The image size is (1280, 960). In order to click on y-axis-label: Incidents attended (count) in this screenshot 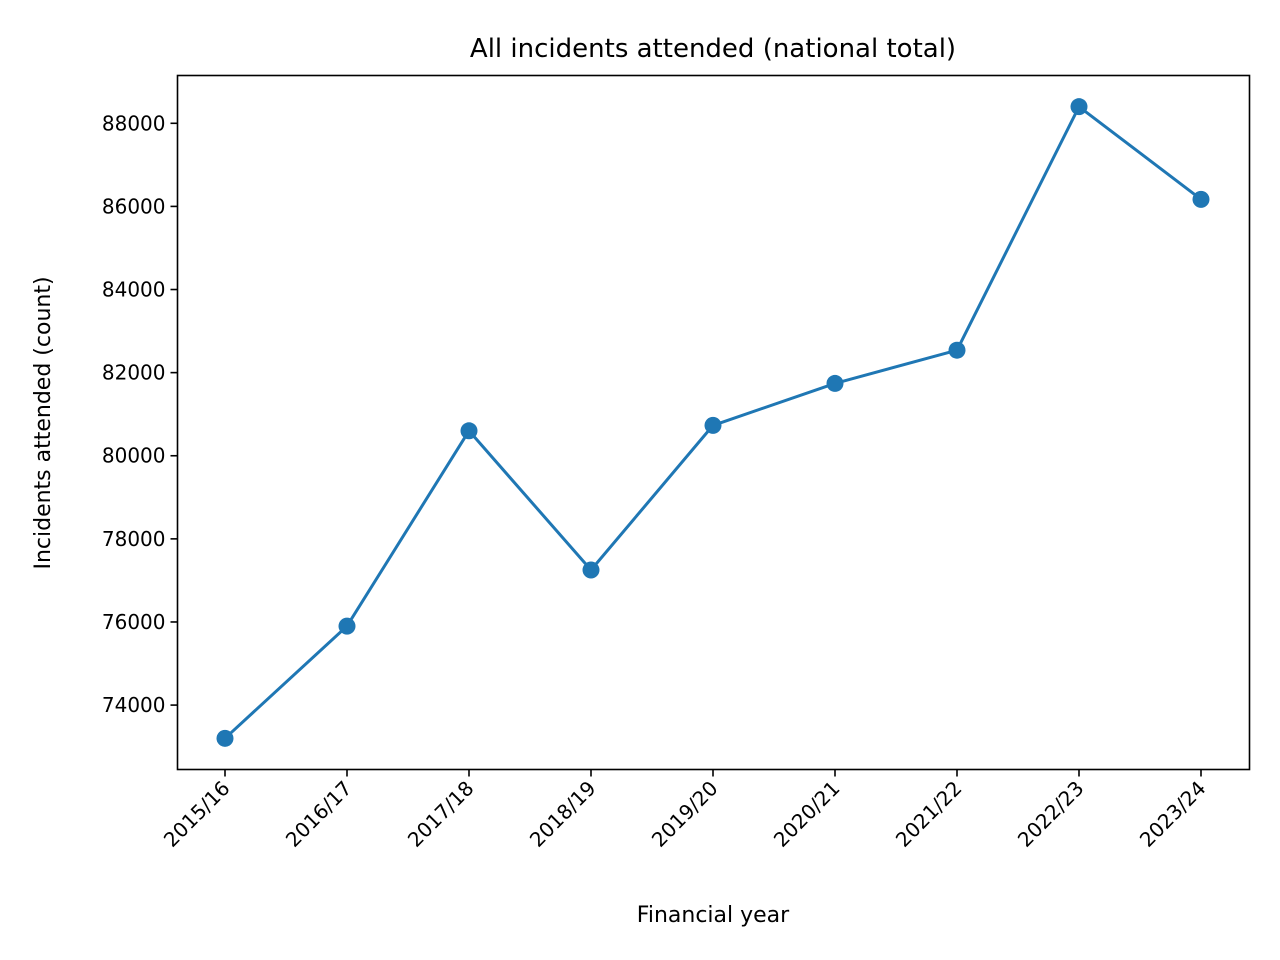, I will do `click(43, 422)`.